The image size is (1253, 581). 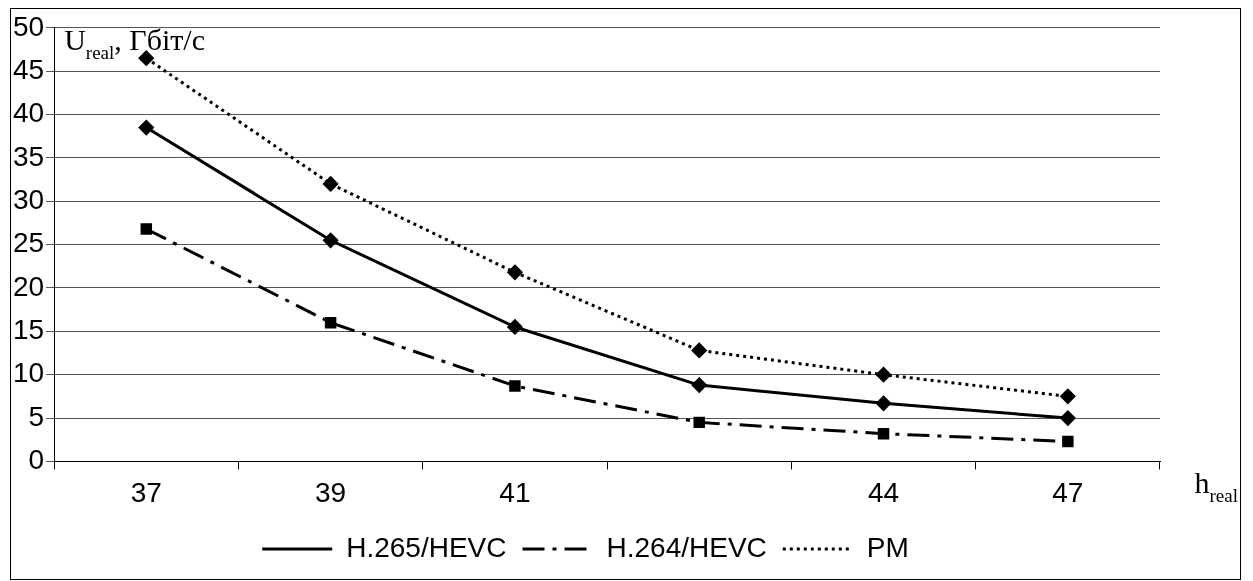 What do you see at coordinates (28, 199) in the screenshot?
I see `y-tick-label: 30` at bounding box center [28, 199].